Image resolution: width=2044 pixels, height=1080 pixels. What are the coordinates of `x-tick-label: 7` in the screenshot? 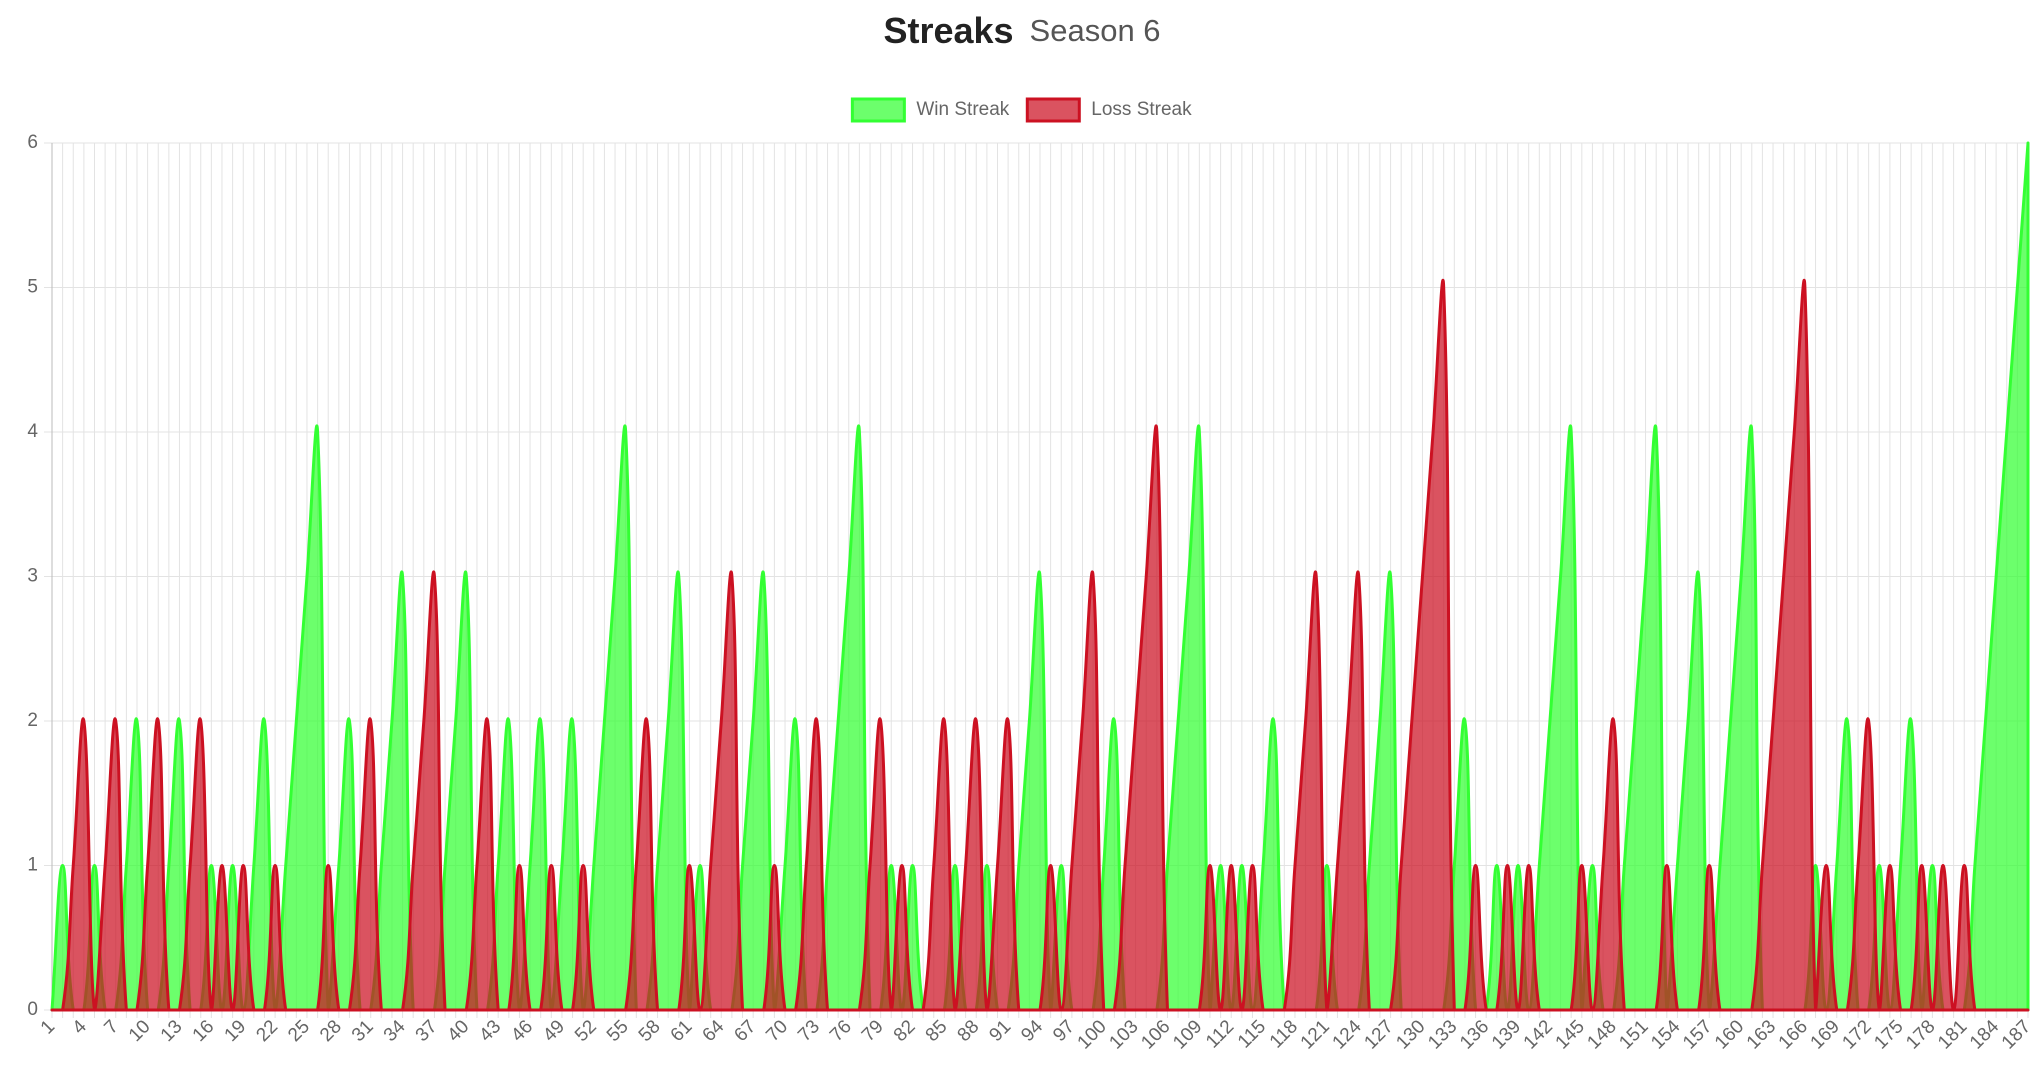 It's located at (111, 1027).